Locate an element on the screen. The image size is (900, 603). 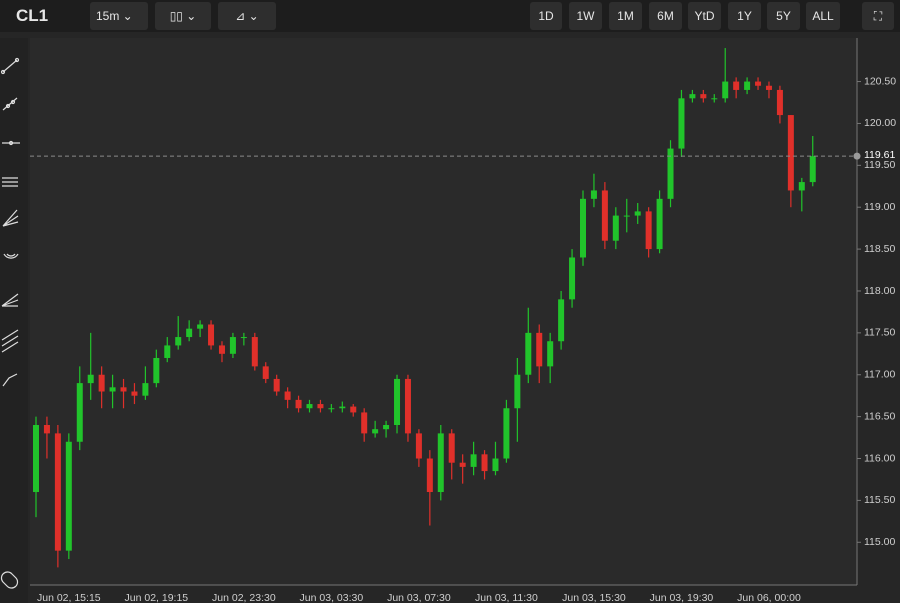
interval: 15m is located at coordinates (108, 16).